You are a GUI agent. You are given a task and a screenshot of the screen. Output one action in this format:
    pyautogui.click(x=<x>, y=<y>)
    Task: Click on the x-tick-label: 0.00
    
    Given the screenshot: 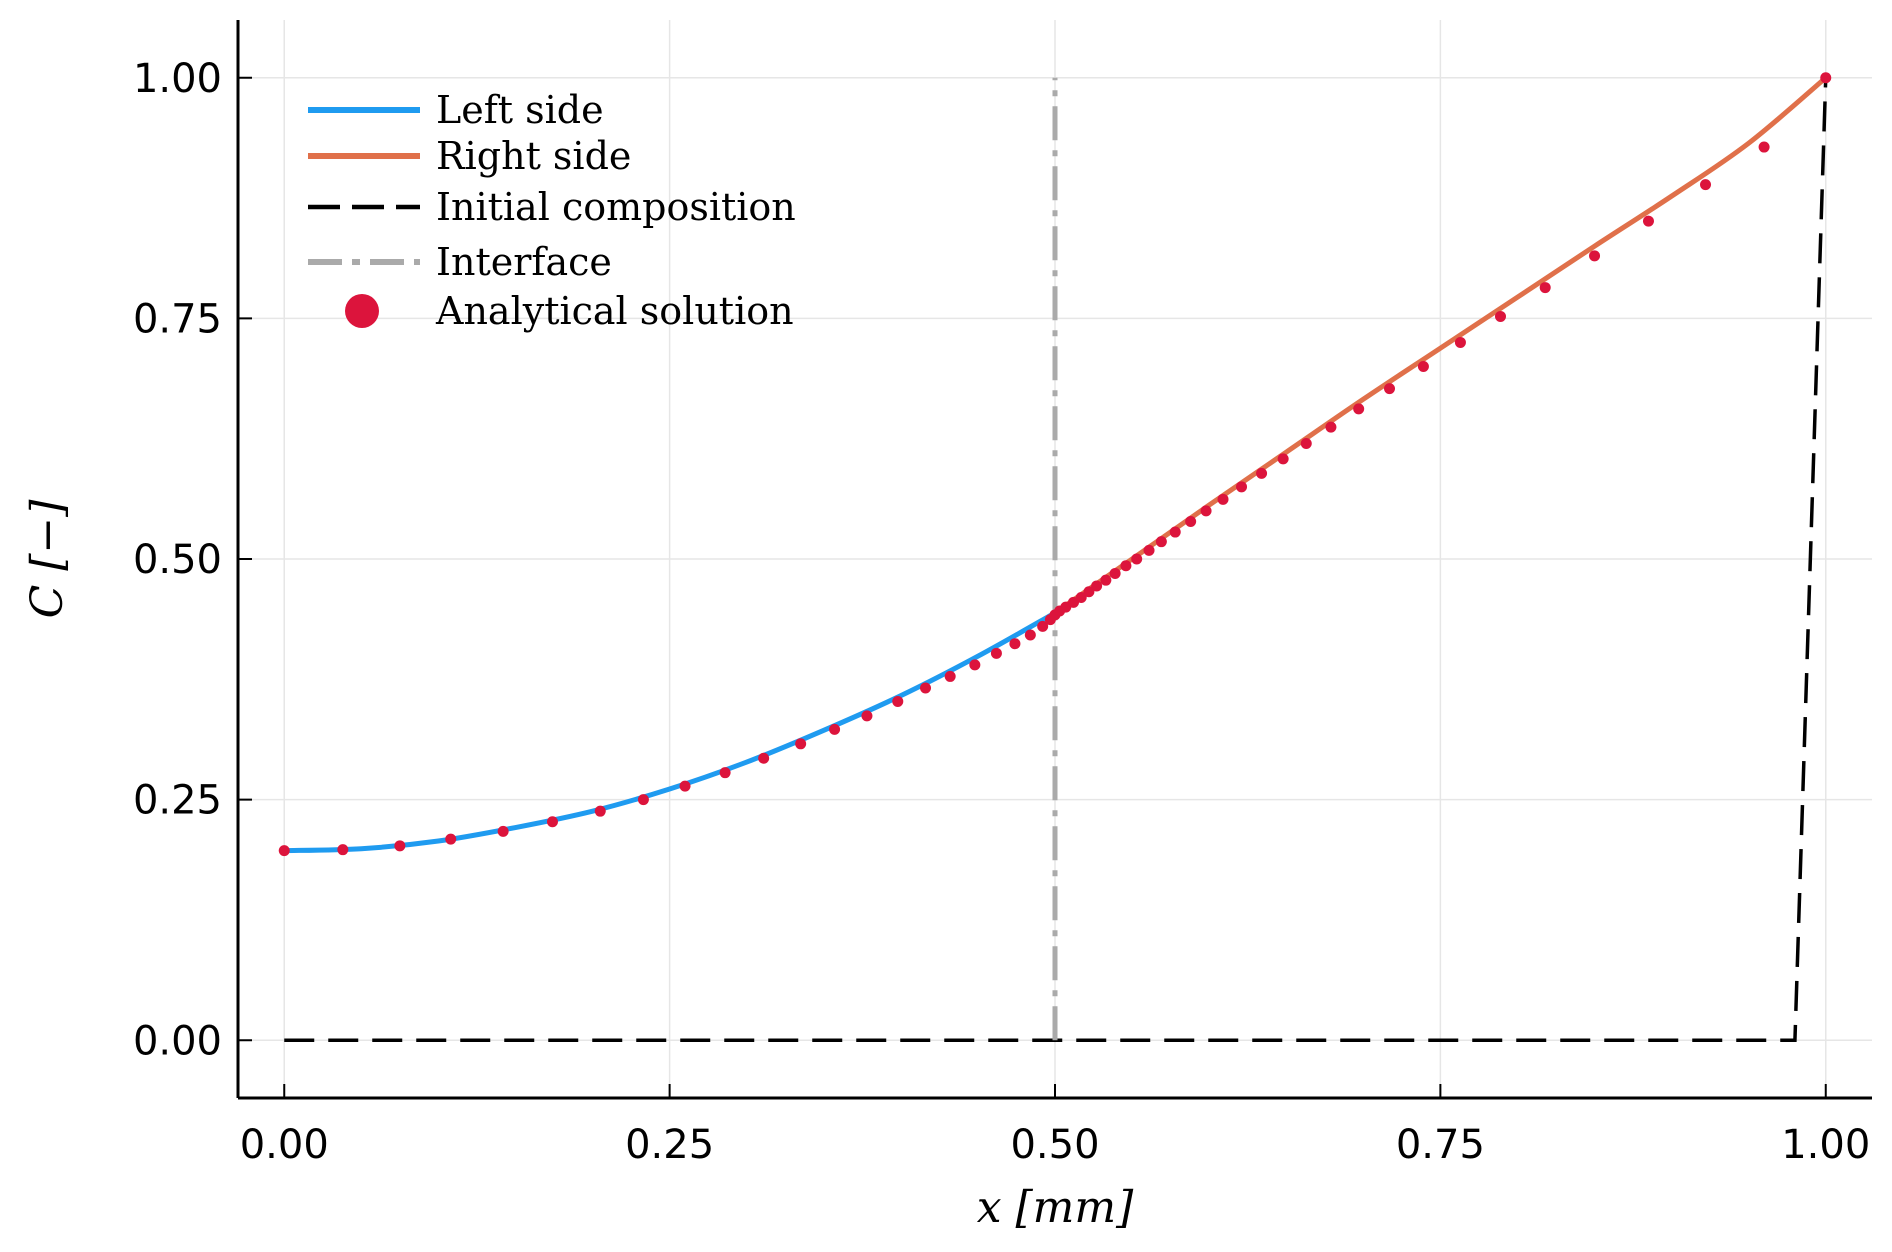 What is the action you would take?
    pyautogui.click(x=284, y=1145)
    